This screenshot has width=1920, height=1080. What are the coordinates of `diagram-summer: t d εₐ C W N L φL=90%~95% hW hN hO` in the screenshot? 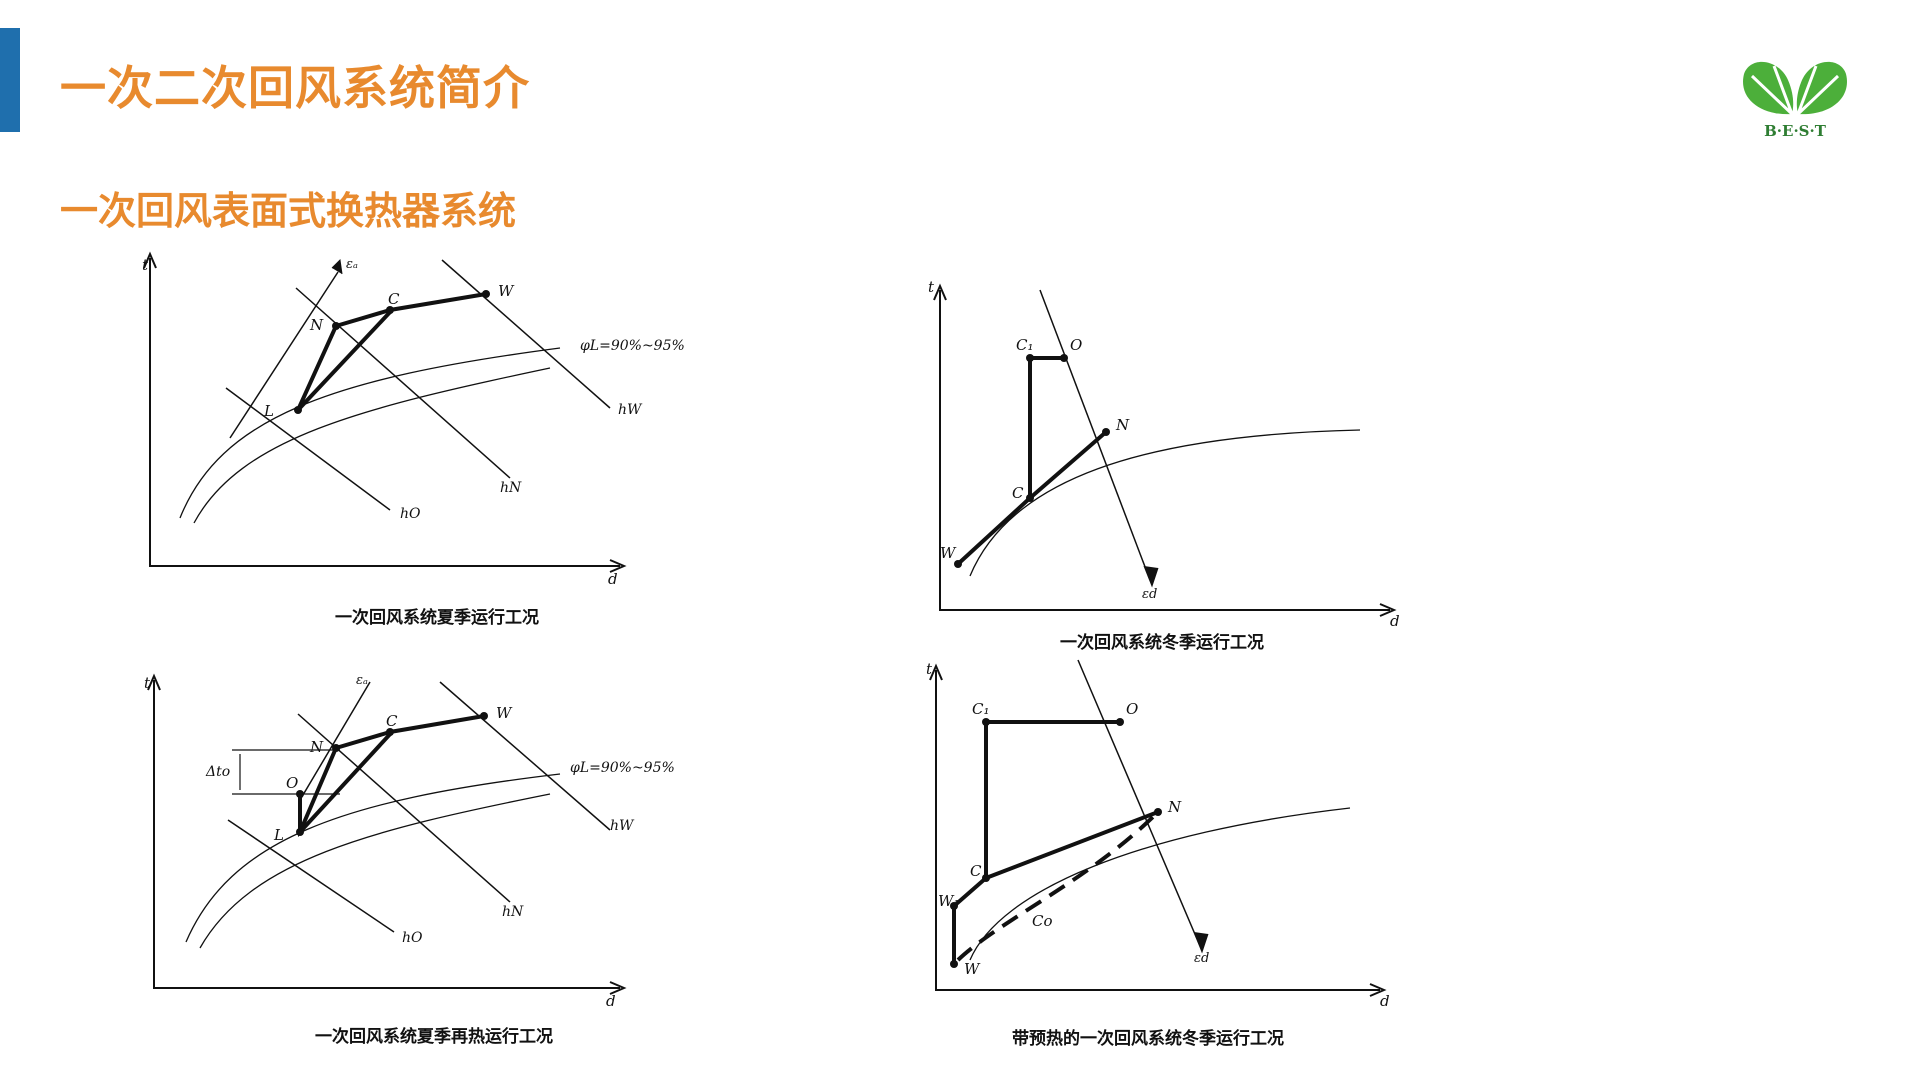 It's located at (440, 418).